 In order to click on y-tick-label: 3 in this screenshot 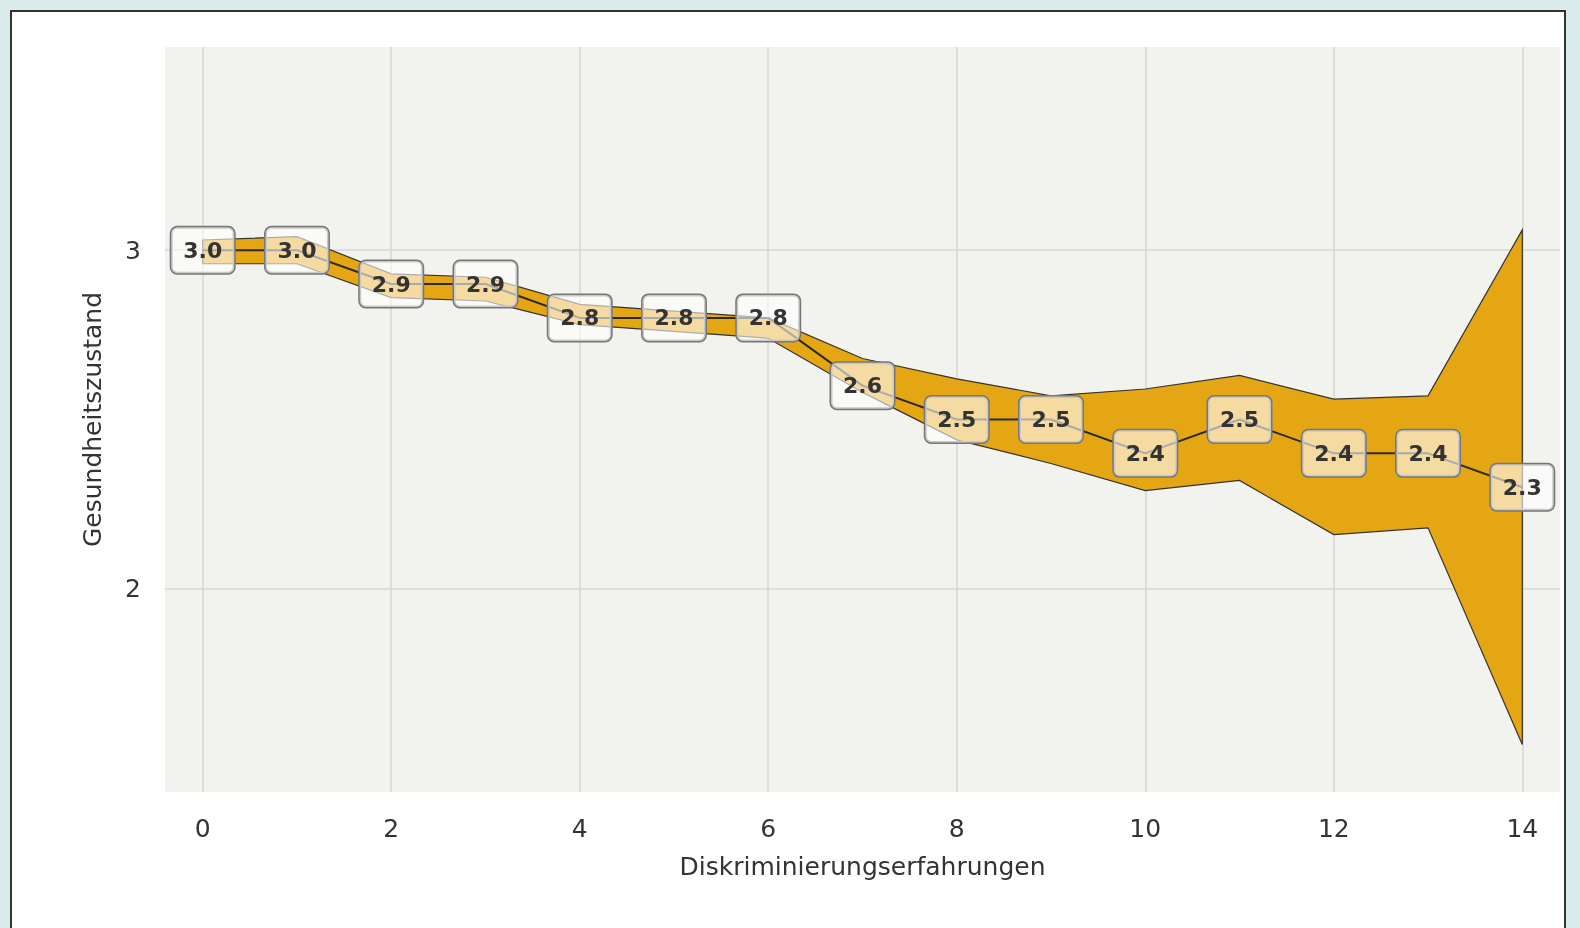, I will do `click(133, 250)`.